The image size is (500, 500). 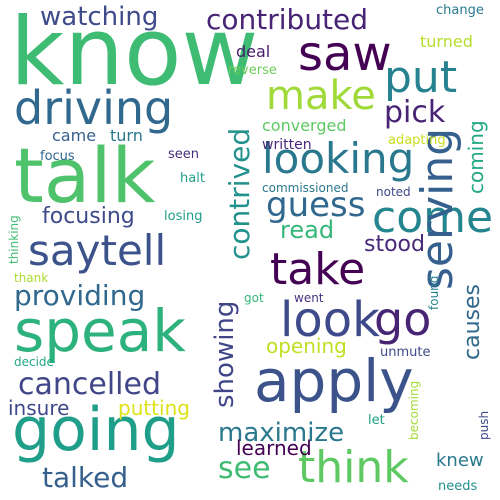 I want to click on word-went: went, so click(x=309, y=298).